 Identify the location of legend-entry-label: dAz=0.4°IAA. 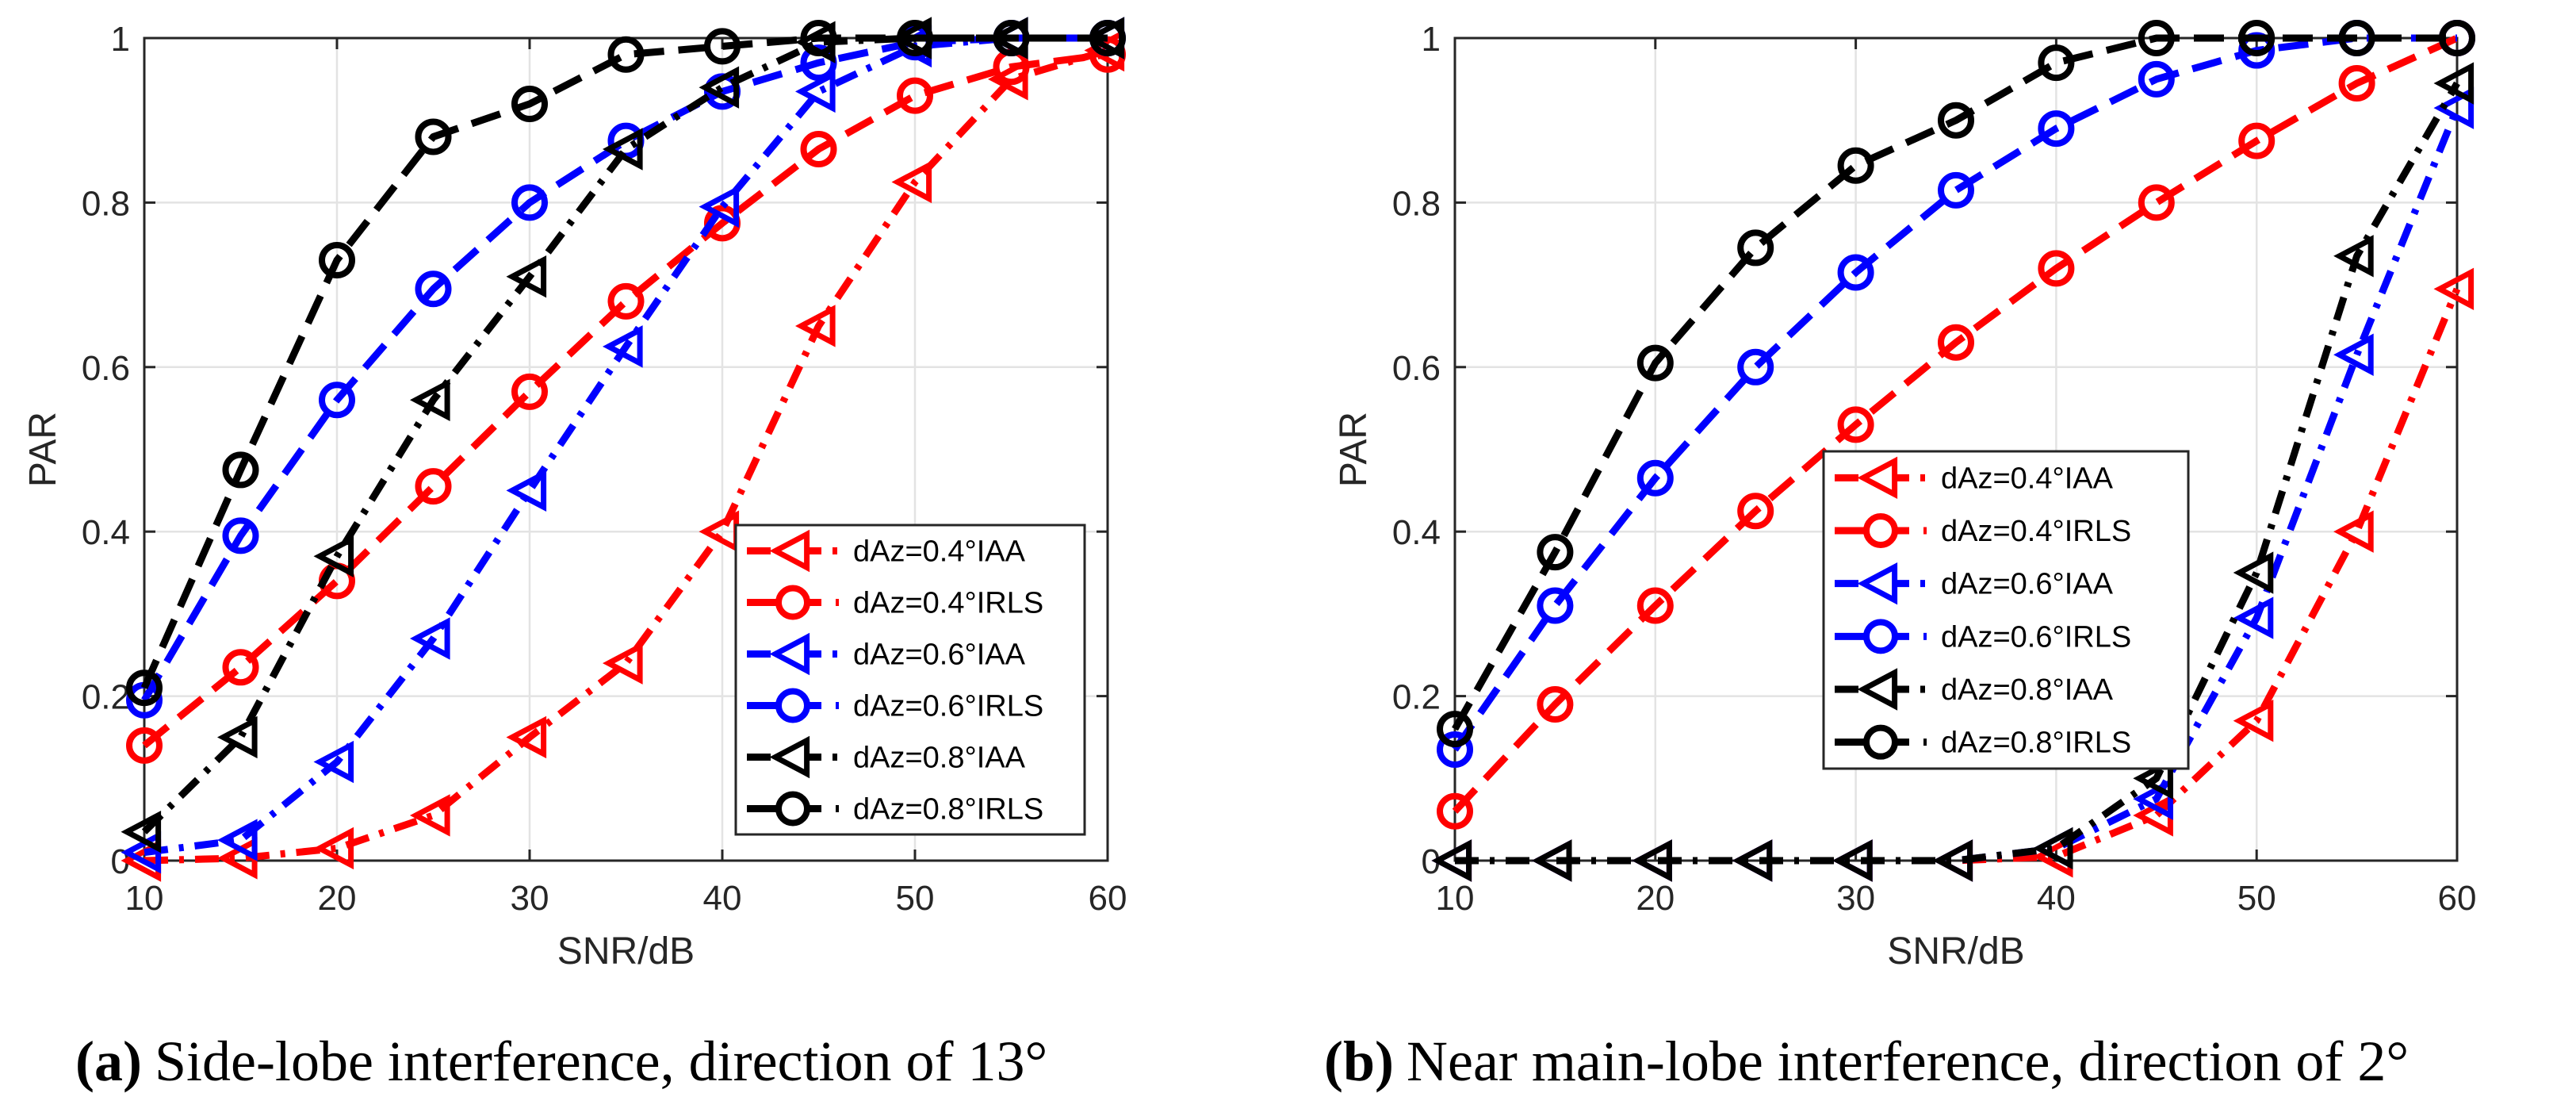
(939, 552).